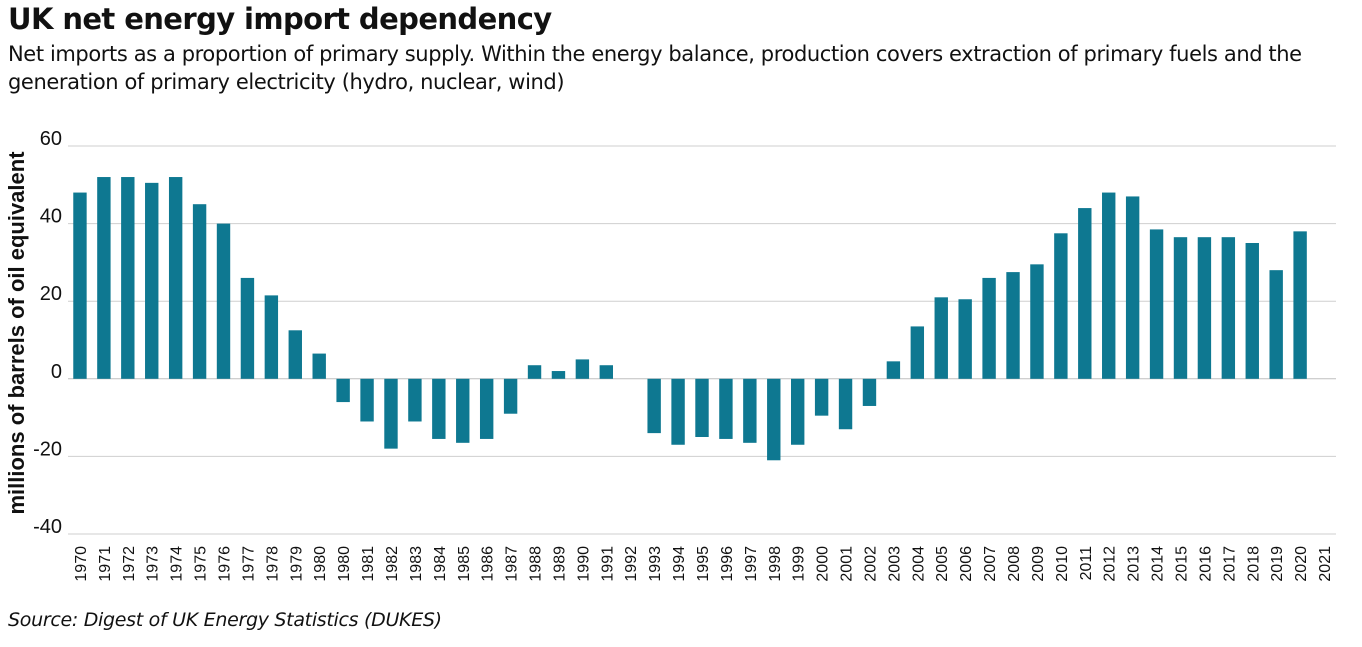 This screenshot has height=647, width=1362. I want to click on x-tick-label: 1970, so click(81, 564).